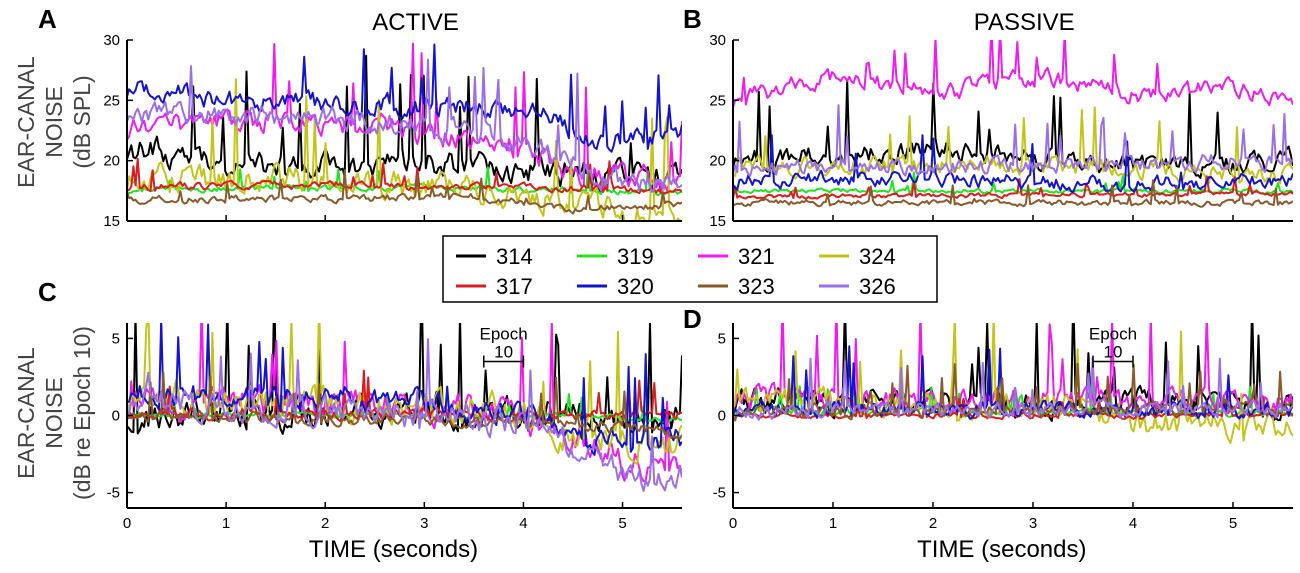 The image size is (1300, 573). I want to click on y-label-bottom-line2: NOISE, so click(54, 413).